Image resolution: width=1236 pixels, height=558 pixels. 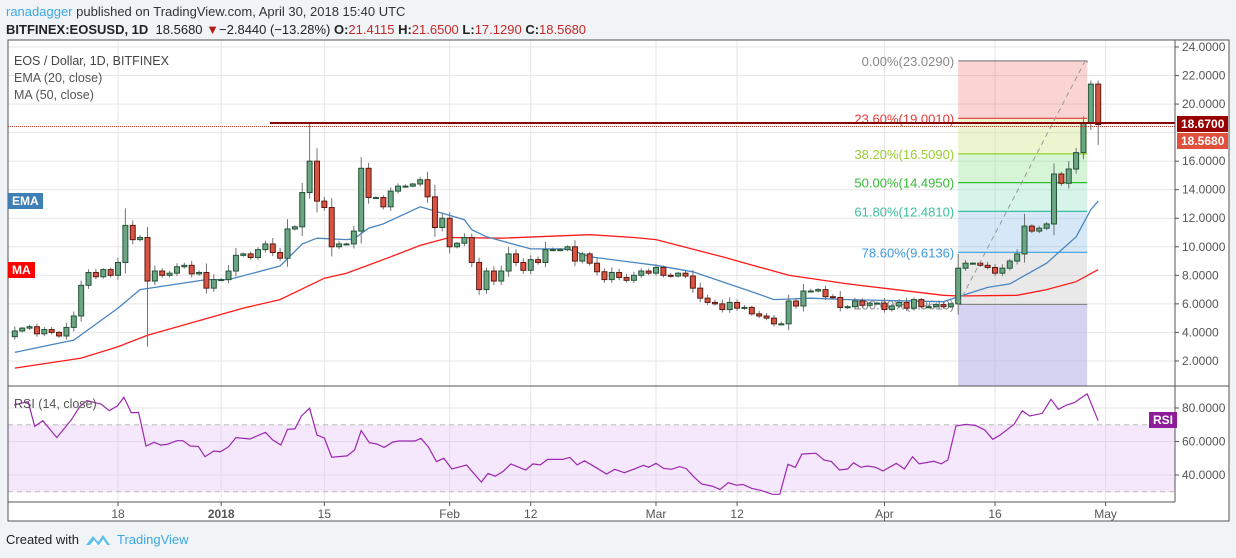 I want to click on tradingview-link: TradingView, so click(x=152, y=539).